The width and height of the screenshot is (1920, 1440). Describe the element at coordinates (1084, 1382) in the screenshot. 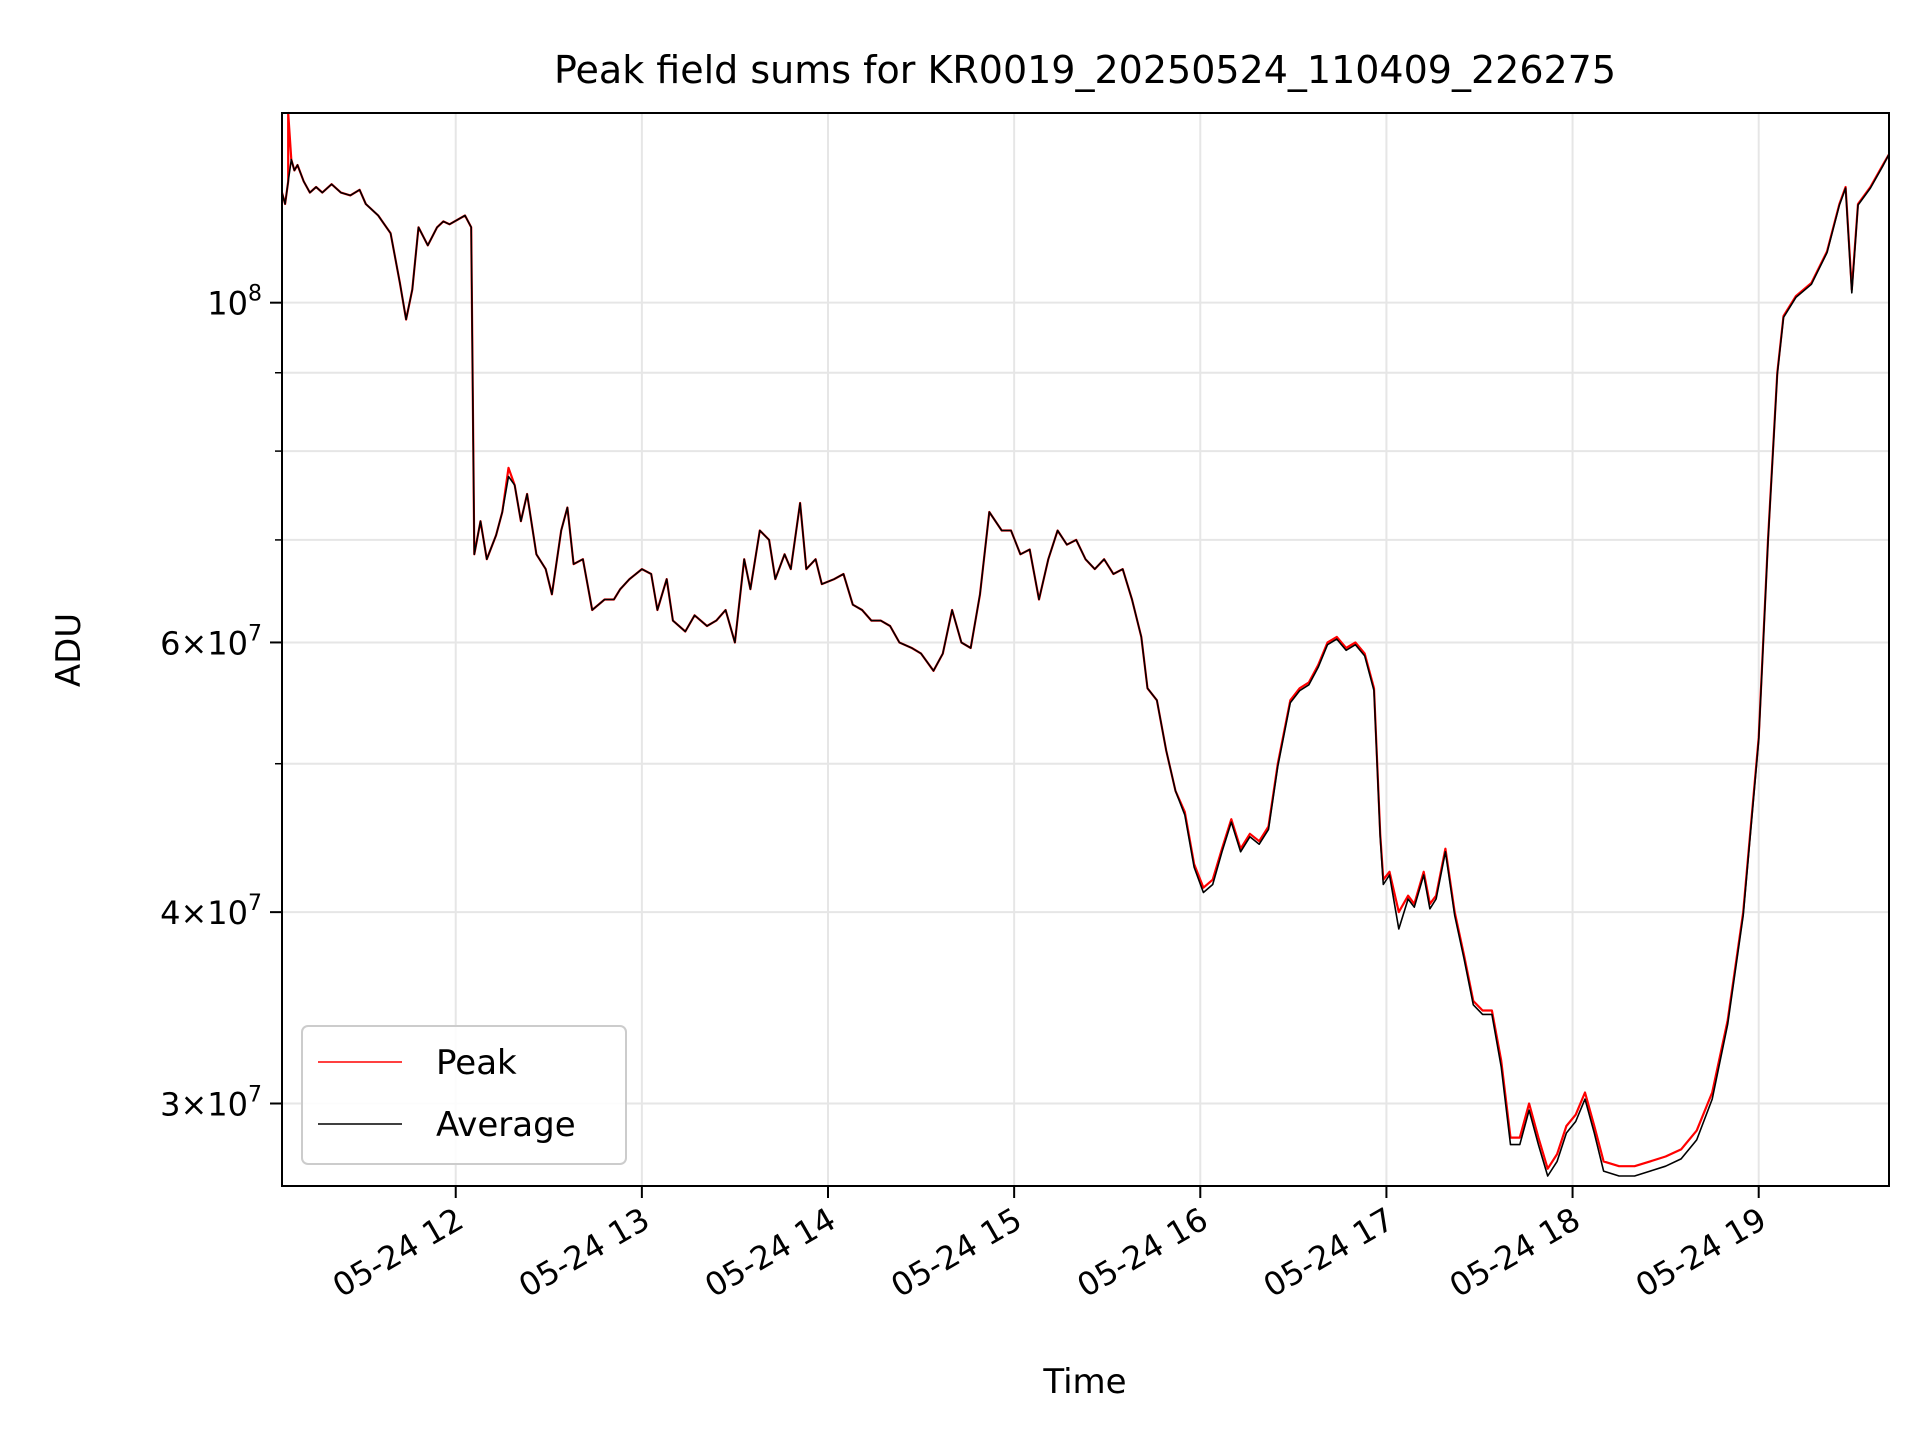

I see `x-axis-label: Time` at that location.